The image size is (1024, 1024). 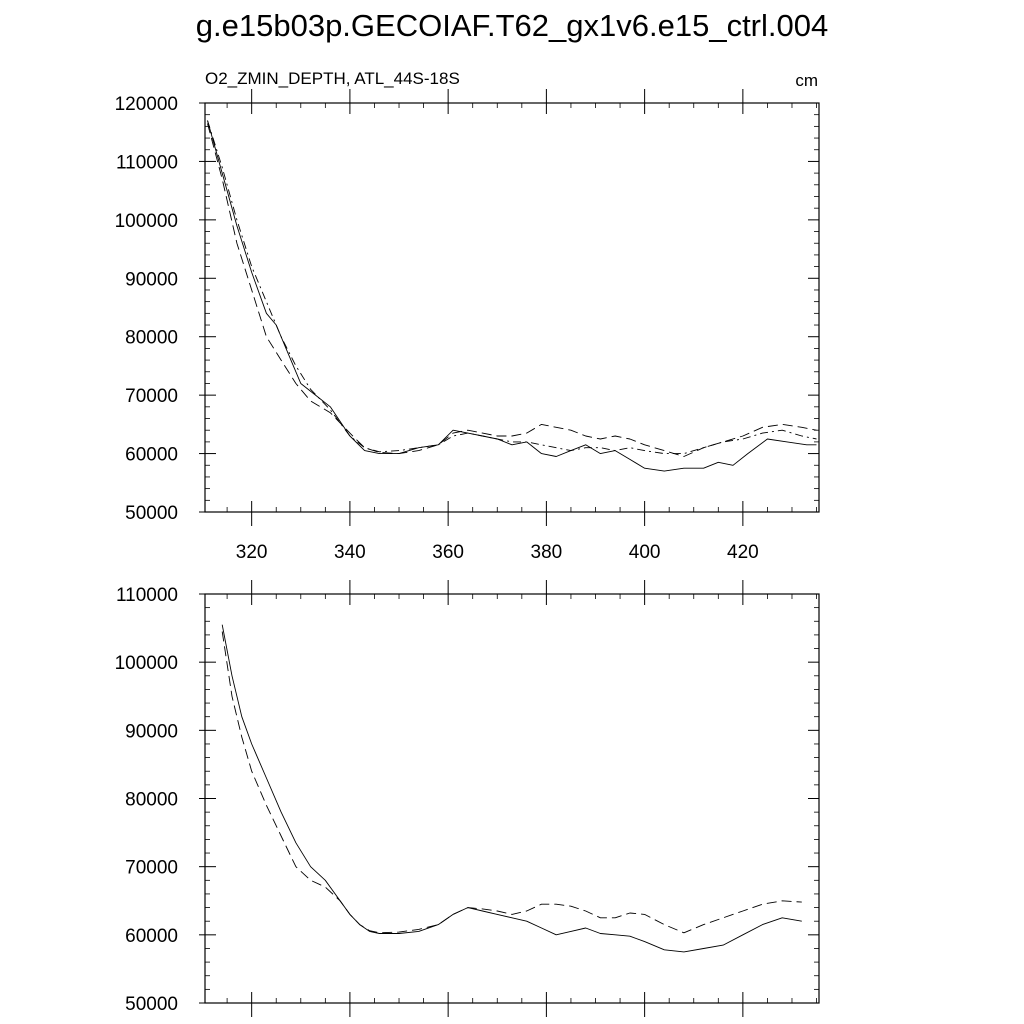 I want to click on top-y-tick-label: 90000, so click(x=151, y=279).